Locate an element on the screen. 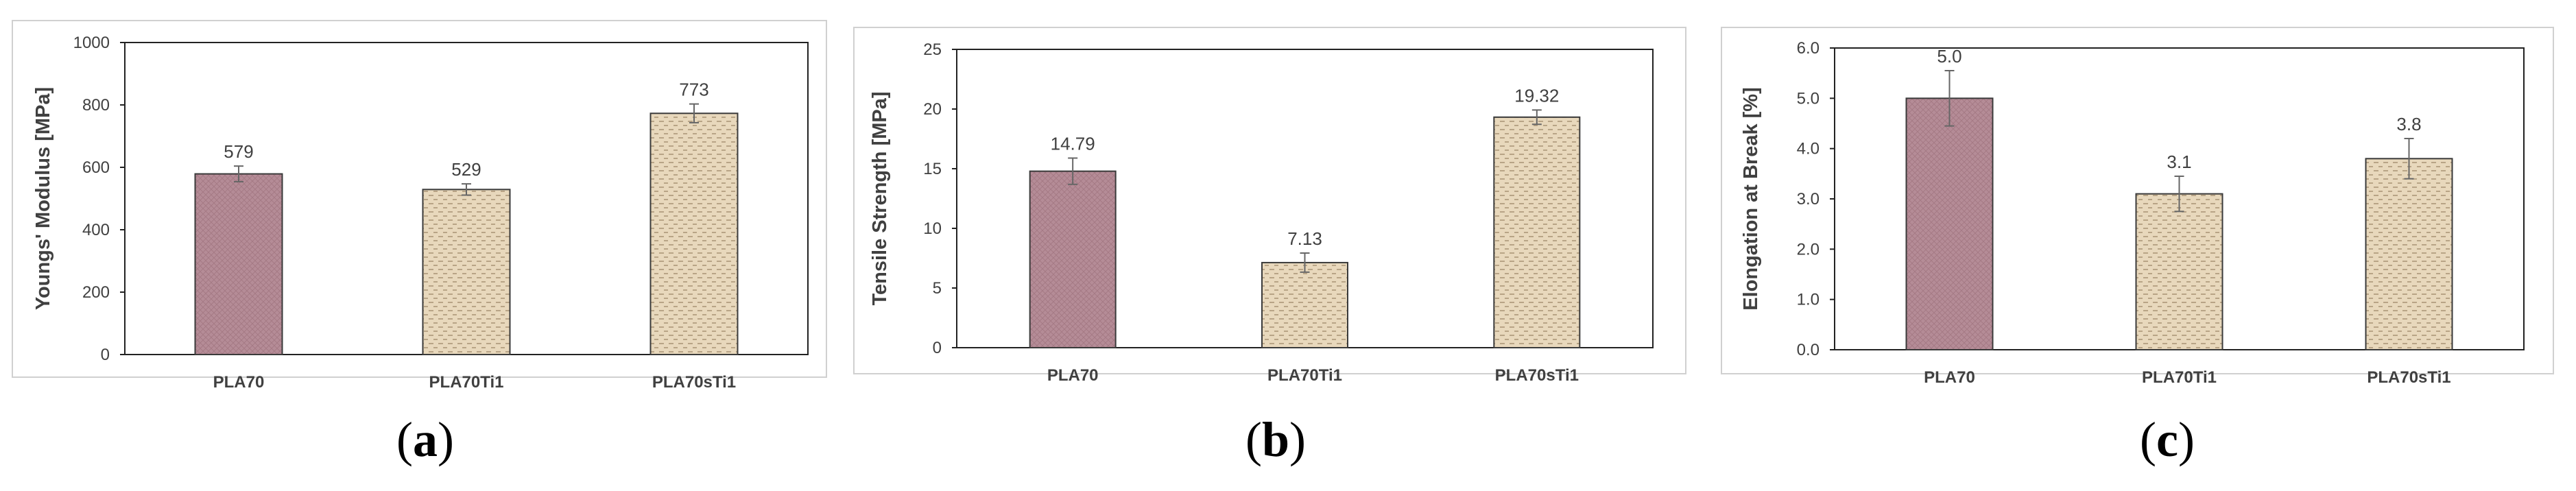 This screenshot has width=2576, height=491. data-label: 3.8 is located at coordinates (2408, 124).